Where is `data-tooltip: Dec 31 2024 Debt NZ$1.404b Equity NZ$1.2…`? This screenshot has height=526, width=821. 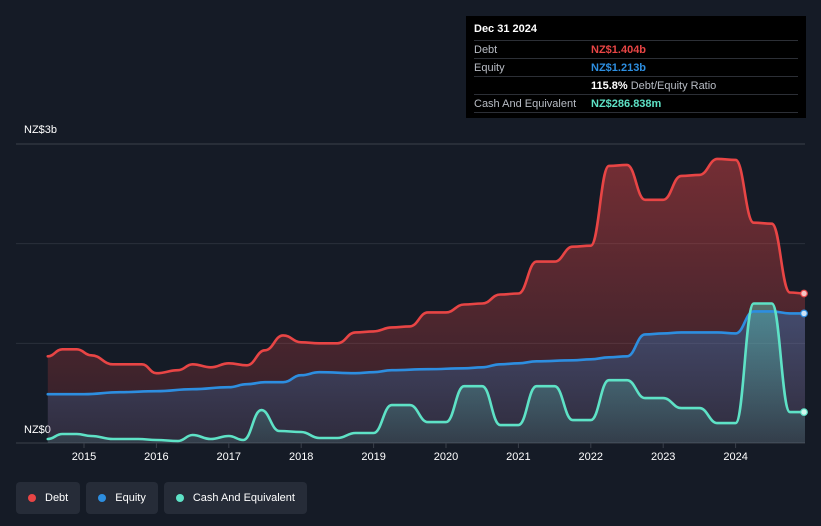
data-tooltip: Dec 31 2024 Debt NZ$1.404b Equity NZ$1.2… is located at coordinates (636, 67).